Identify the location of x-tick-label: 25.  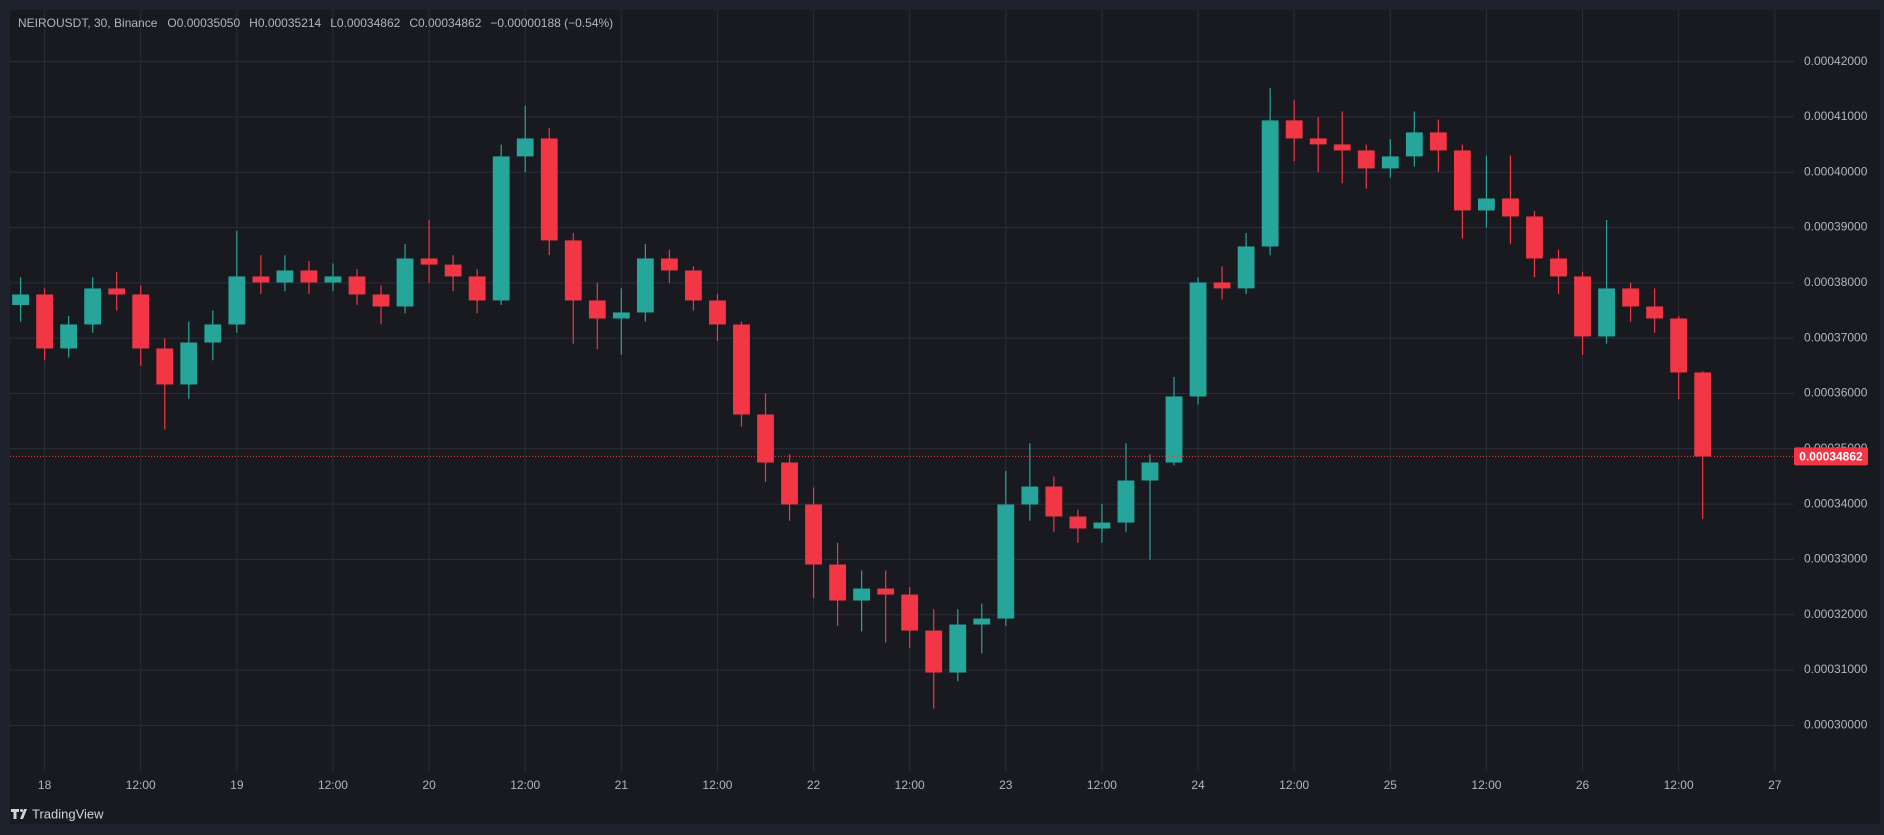
(1391, 785).